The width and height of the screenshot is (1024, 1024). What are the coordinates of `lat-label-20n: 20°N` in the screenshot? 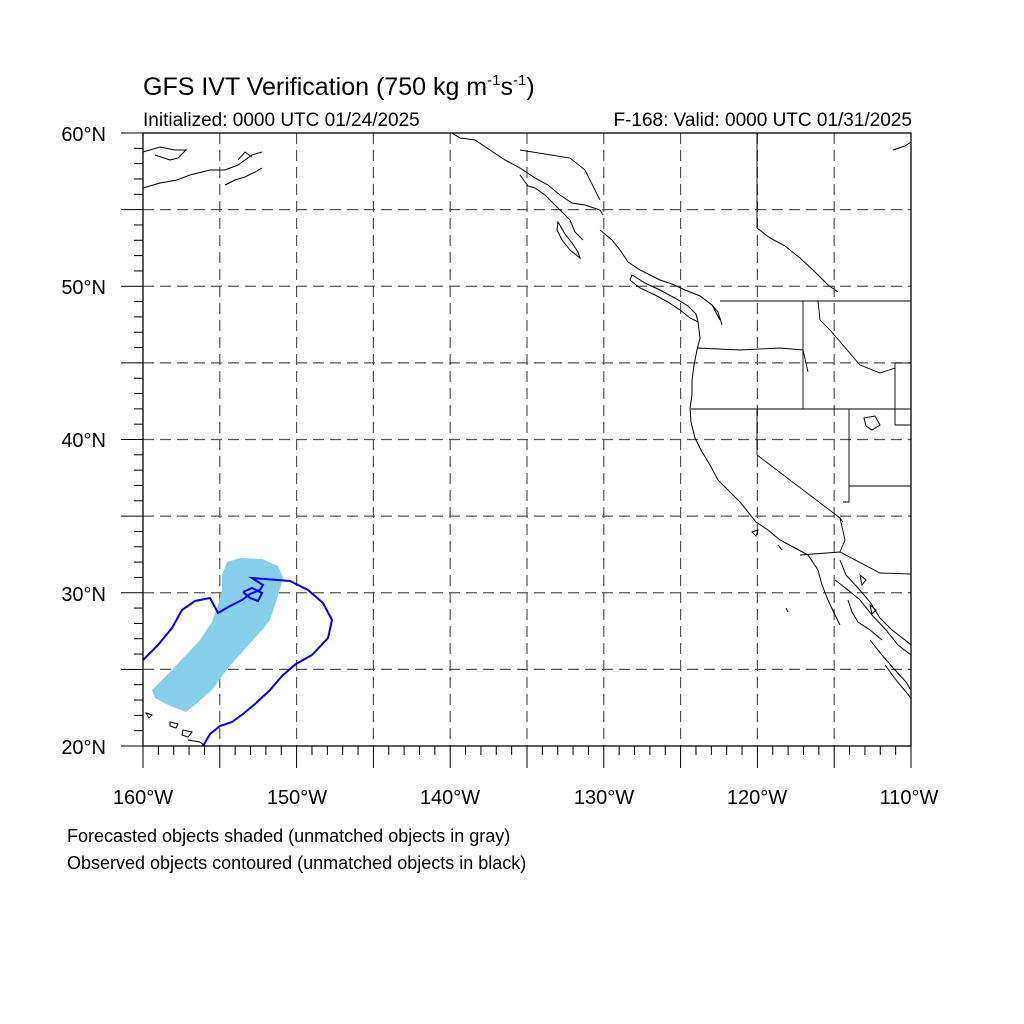 It's located at (83, 748).